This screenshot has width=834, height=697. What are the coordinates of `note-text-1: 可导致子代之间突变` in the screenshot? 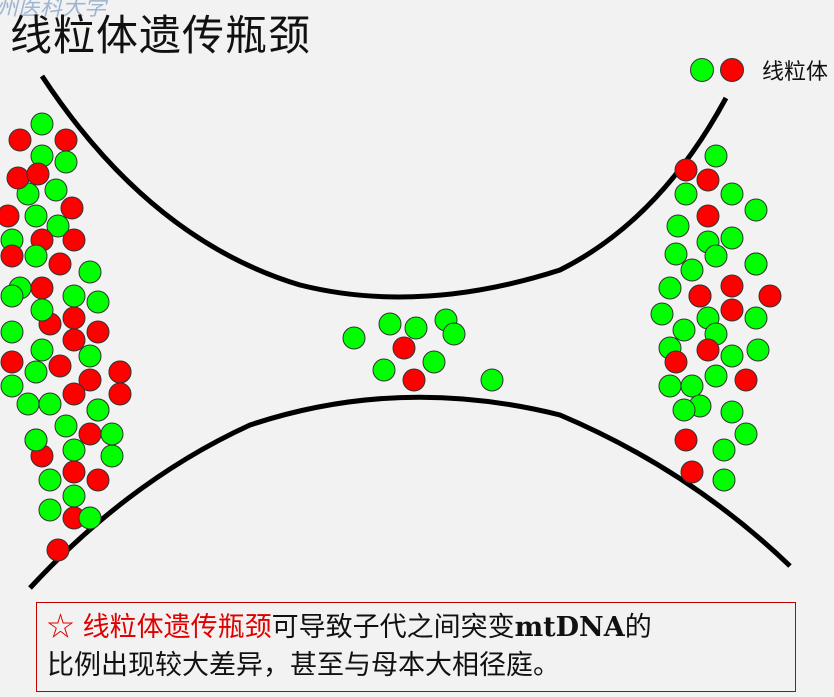 It's located at (393, 627).